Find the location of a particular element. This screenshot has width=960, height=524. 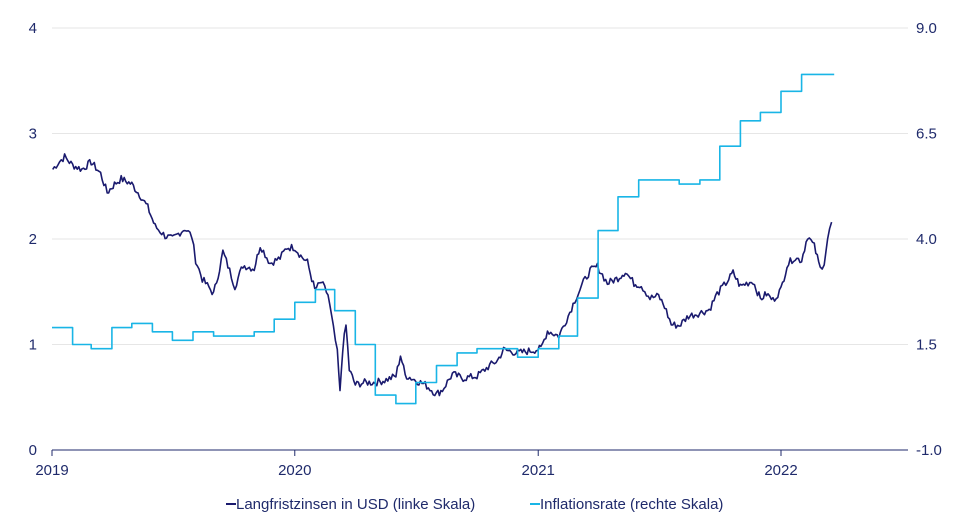

legend-label: Langfristzinsen in USD (linke Skala) is located at coordinates (355, 504).